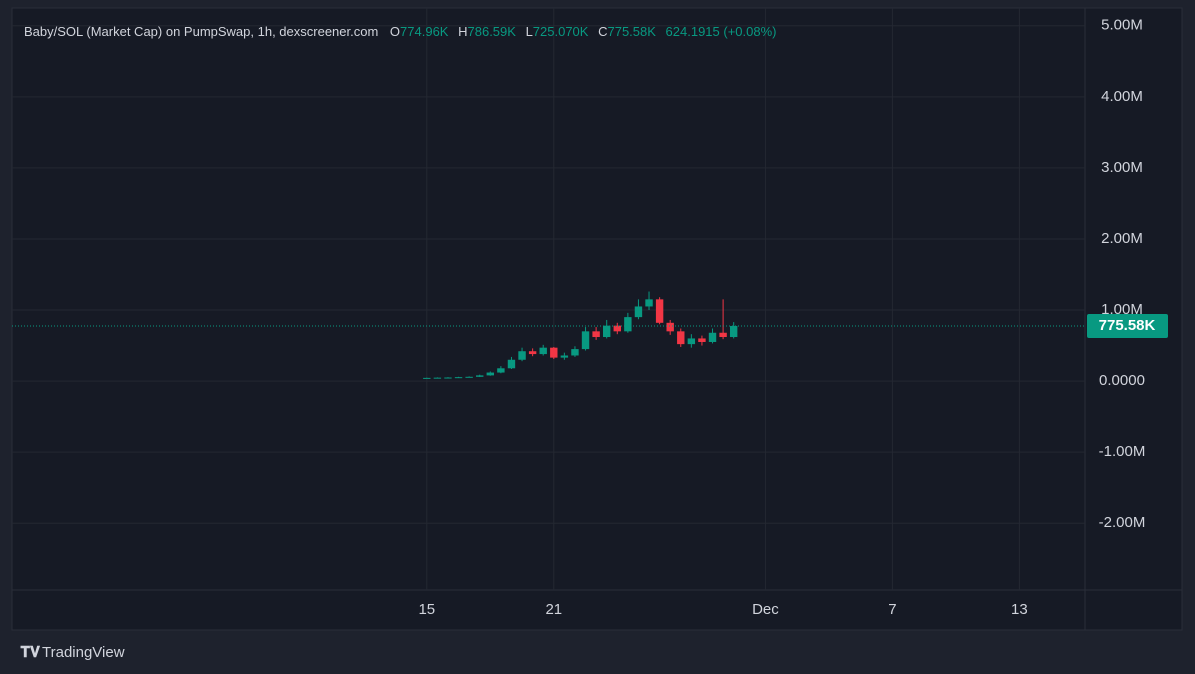 The width and height of the screenshot is (1195, 674). Describe the element at coordinates (1122, 167) in the screenshot. I see `y-tick-label: 3.00M` at that location.